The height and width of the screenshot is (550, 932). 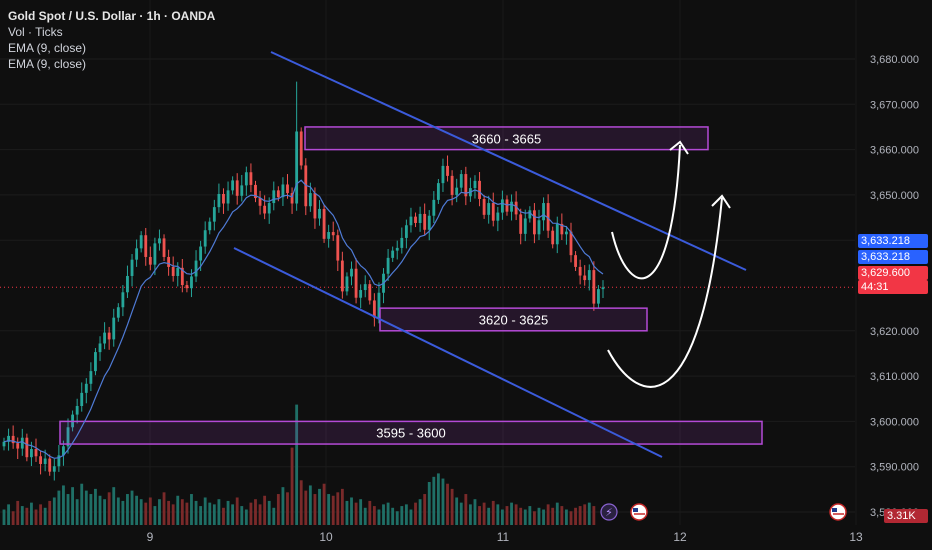 I want to click on indicator-volume: Vol · Ticks, so click(x=35, y=32).